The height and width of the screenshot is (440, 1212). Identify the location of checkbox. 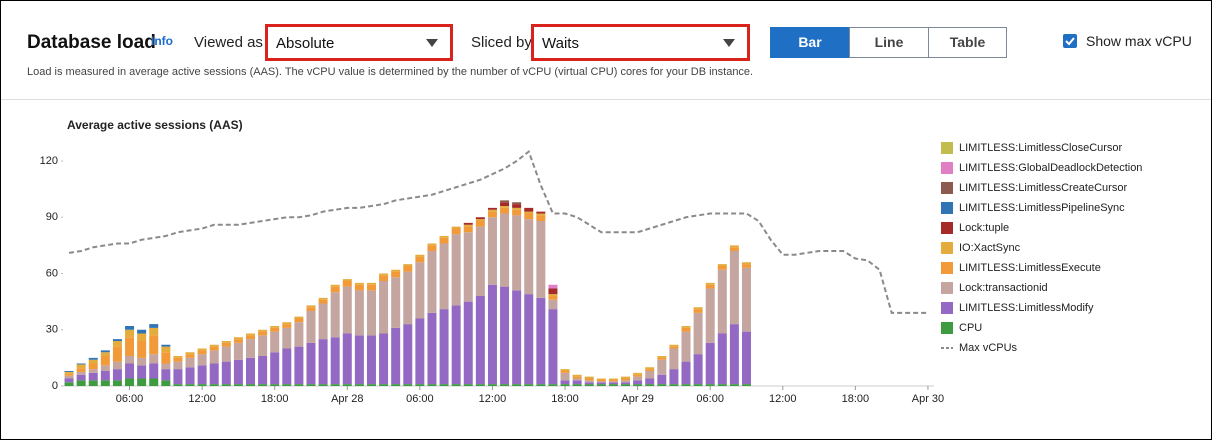
(1070, 41).